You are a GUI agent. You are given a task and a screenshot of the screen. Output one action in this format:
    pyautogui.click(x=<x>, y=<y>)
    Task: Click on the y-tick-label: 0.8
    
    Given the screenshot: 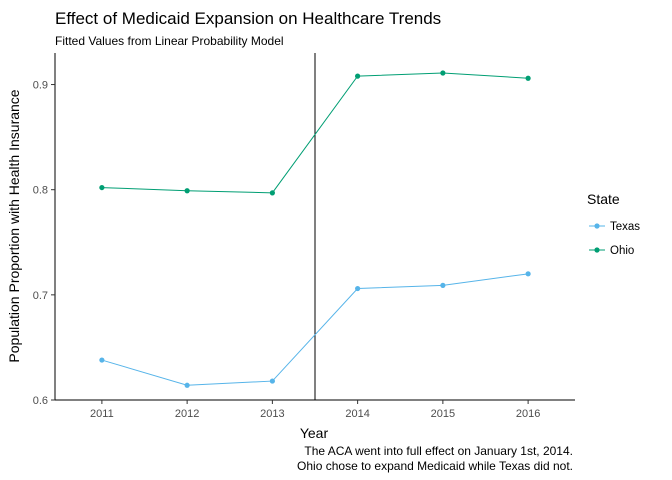 What is the action you would take?
    pyautogui.click(x=40, y=191)
    